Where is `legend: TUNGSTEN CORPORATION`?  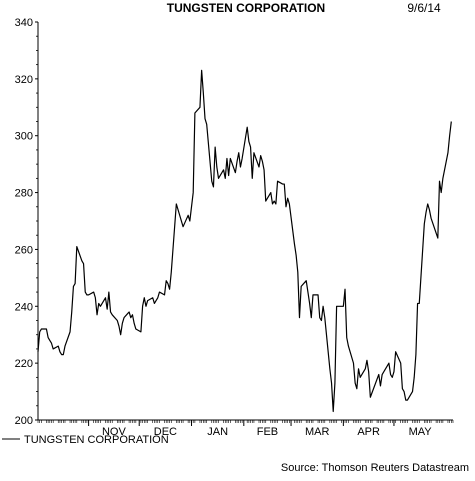 legend: TUNGSTEN CORPORATION is located at coordinates (85, 440).